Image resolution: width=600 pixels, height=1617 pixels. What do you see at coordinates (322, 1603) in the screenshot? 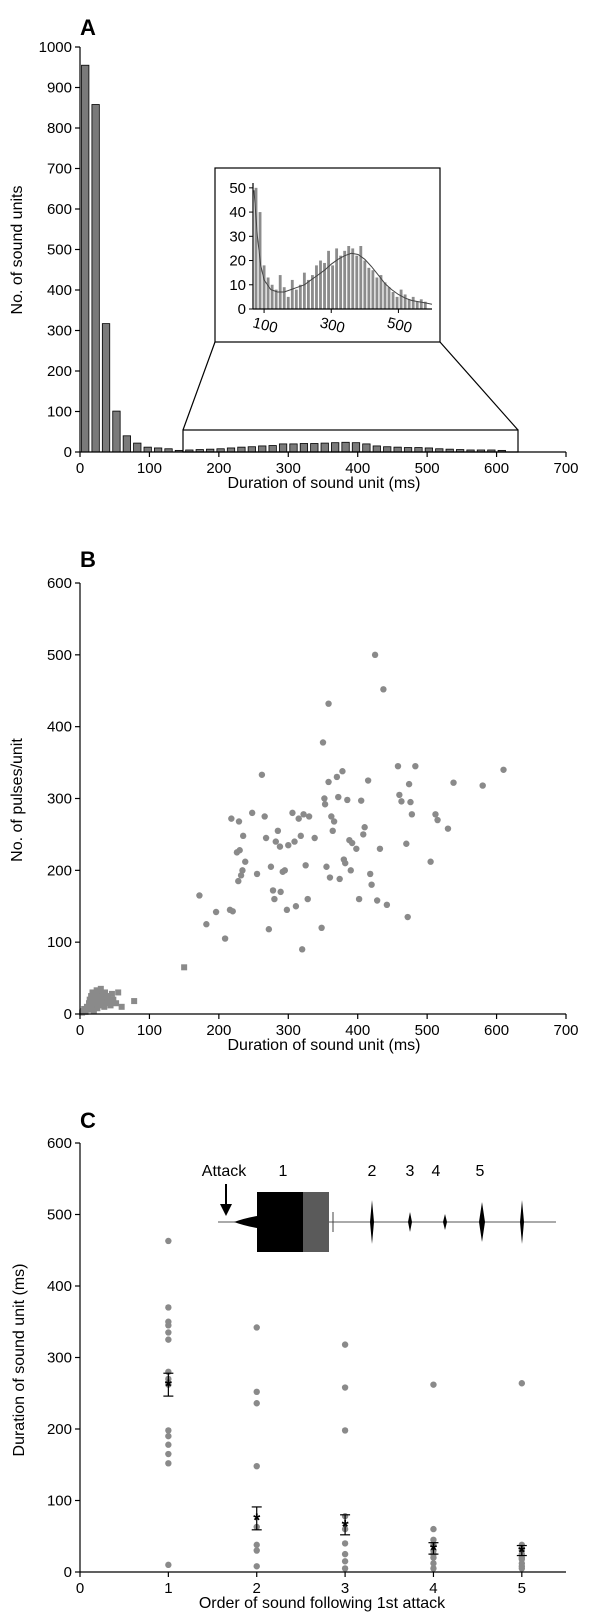
I see `panel-c-x-label: Order of sound following 1st attack` at bounding box center [322, 1603].